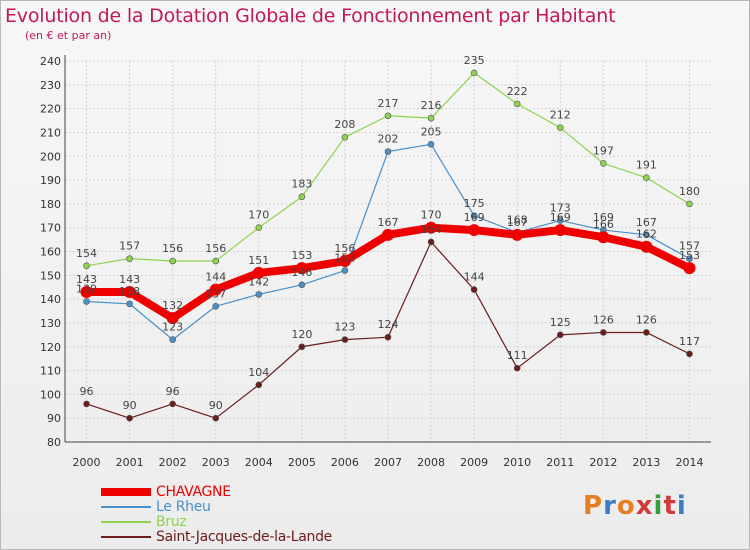  Describe the element at coordinates (173, 462) in the screenshot. I see `x-tick-label: 2002` at that location.